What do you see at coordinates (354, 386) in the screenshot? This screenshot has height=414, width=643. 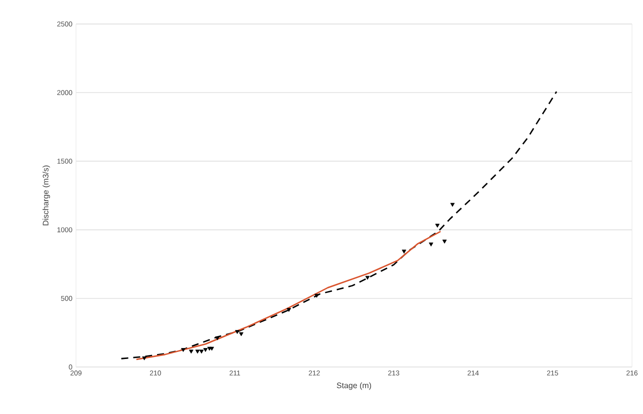 I see `x-axis-title: Stage (m)` at bounding box center [354, 386].